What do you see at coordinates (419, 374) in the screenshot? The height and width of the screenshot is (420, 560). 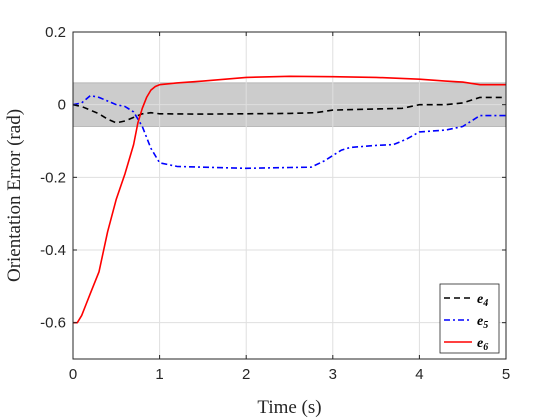 I see `x-tick-label: 4` at bounding box center [419, 374].